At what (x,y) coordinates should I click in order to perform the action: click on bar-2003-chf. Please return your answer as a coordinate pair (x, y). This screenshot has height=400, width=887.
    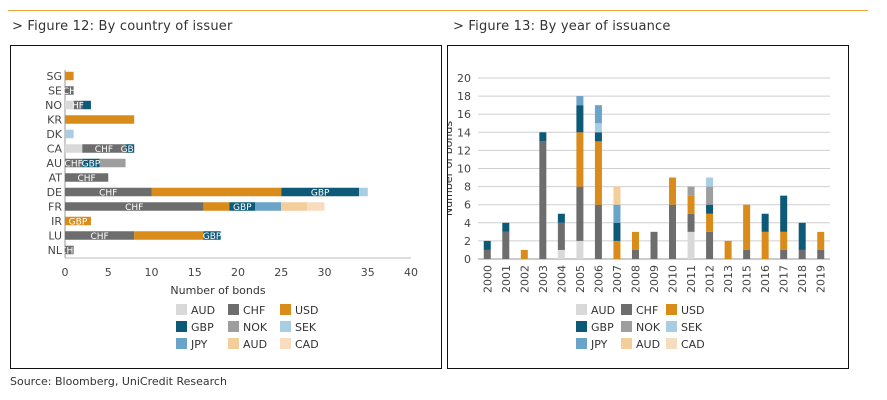
    Looking at the image, I should click on (543, 200).